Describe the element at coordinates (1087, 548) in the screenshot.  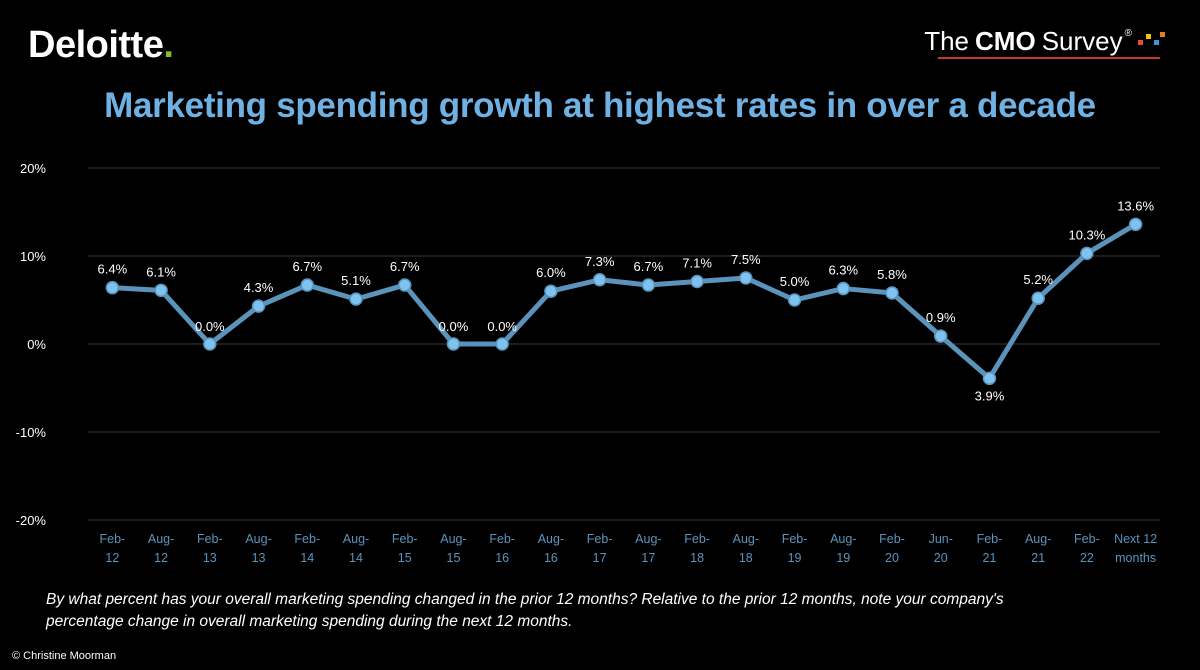
I see `x-tick-label: Feb-22` at that location.